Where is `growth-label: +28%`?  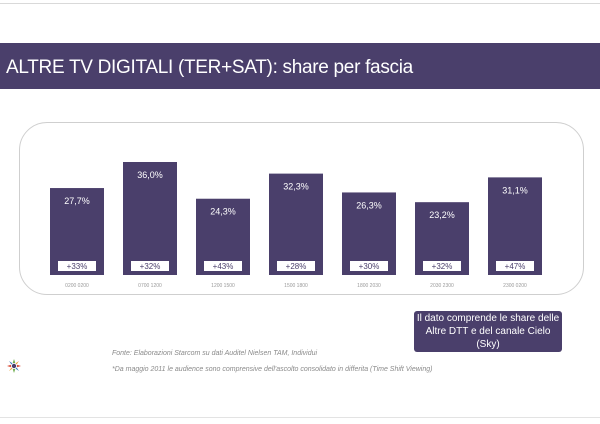
growth-label: +28% is located at coordinates (296, 266).